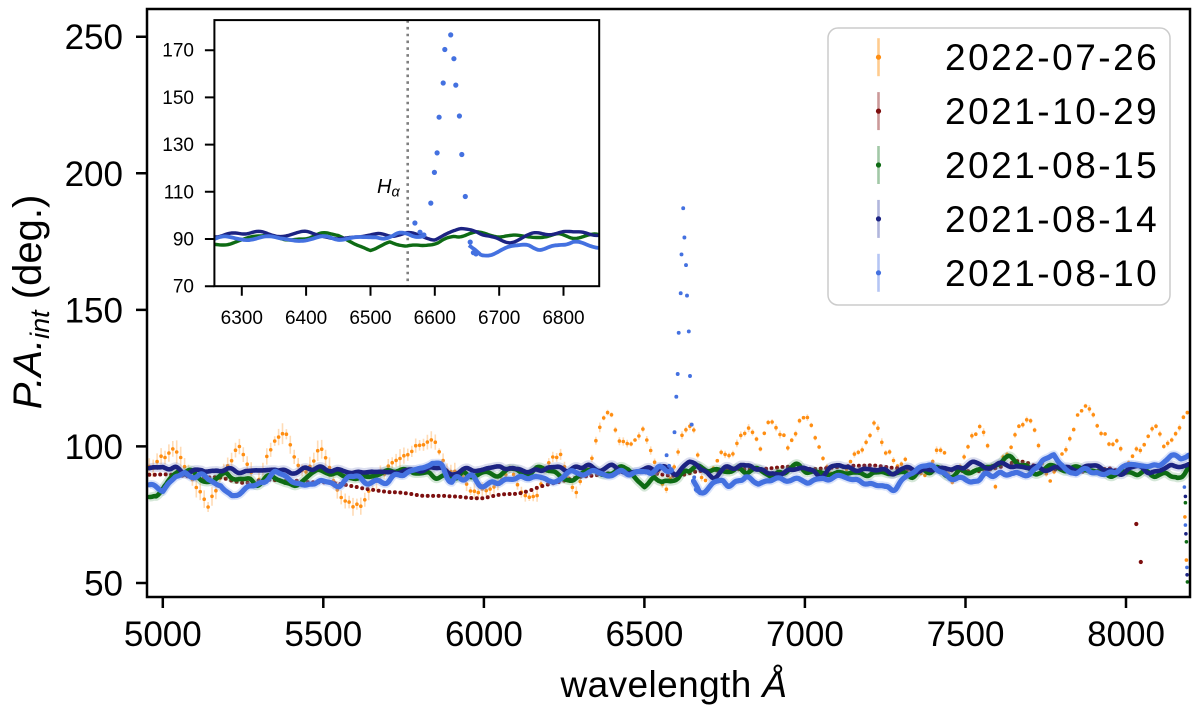  I want to click on svg-text: 2021-08-14, so click(1052, 219).